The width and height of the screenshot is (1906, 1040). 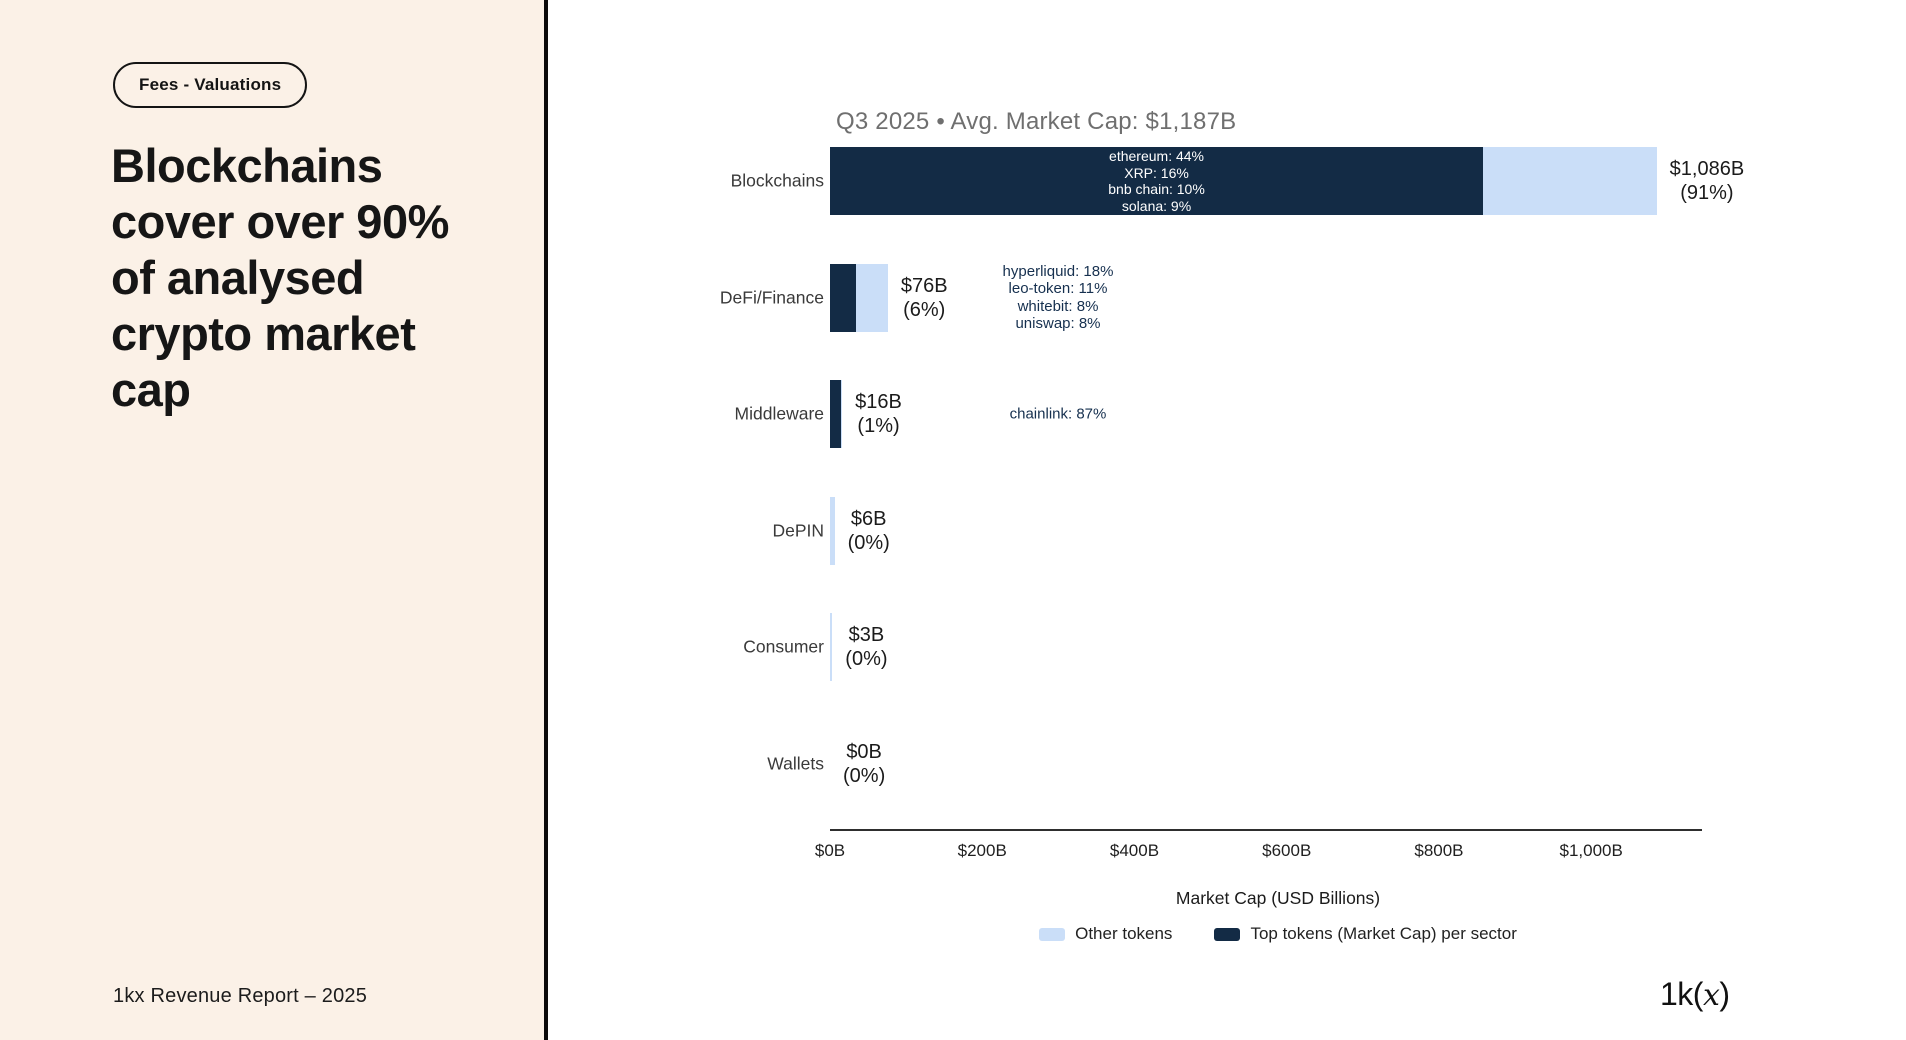 I want to click on value-label: $3B (0%), so click(x=866, y=647).